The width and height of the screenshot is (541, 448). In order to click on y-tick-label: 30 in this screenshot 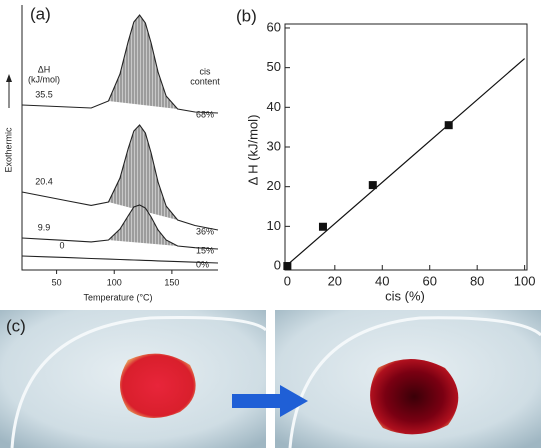, I will do `click(274, 145)`.